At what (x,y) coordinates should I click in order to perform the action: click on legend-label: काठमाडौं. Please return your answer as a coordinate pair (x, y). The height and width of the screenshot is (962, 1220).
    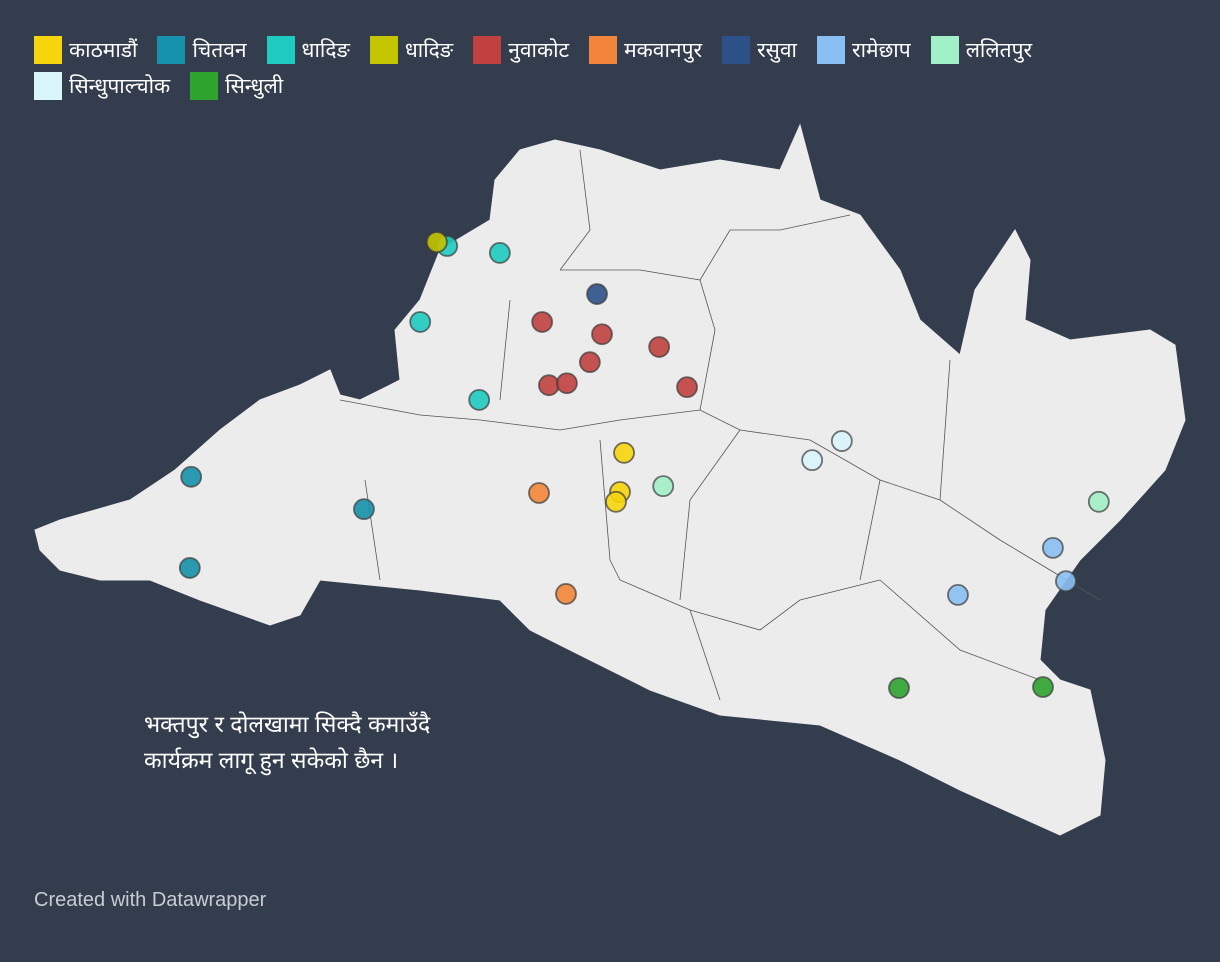
    Looking at the image, I should click on (103, 50).